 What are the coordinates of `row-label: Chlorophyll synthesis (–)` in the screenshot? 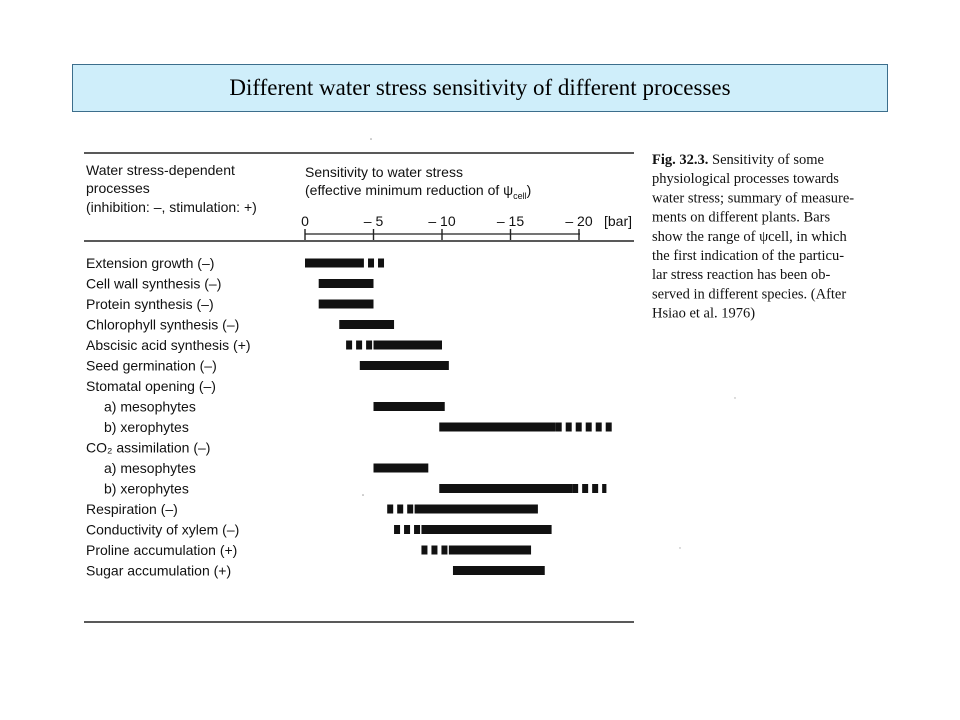 It's located at (162, 325).